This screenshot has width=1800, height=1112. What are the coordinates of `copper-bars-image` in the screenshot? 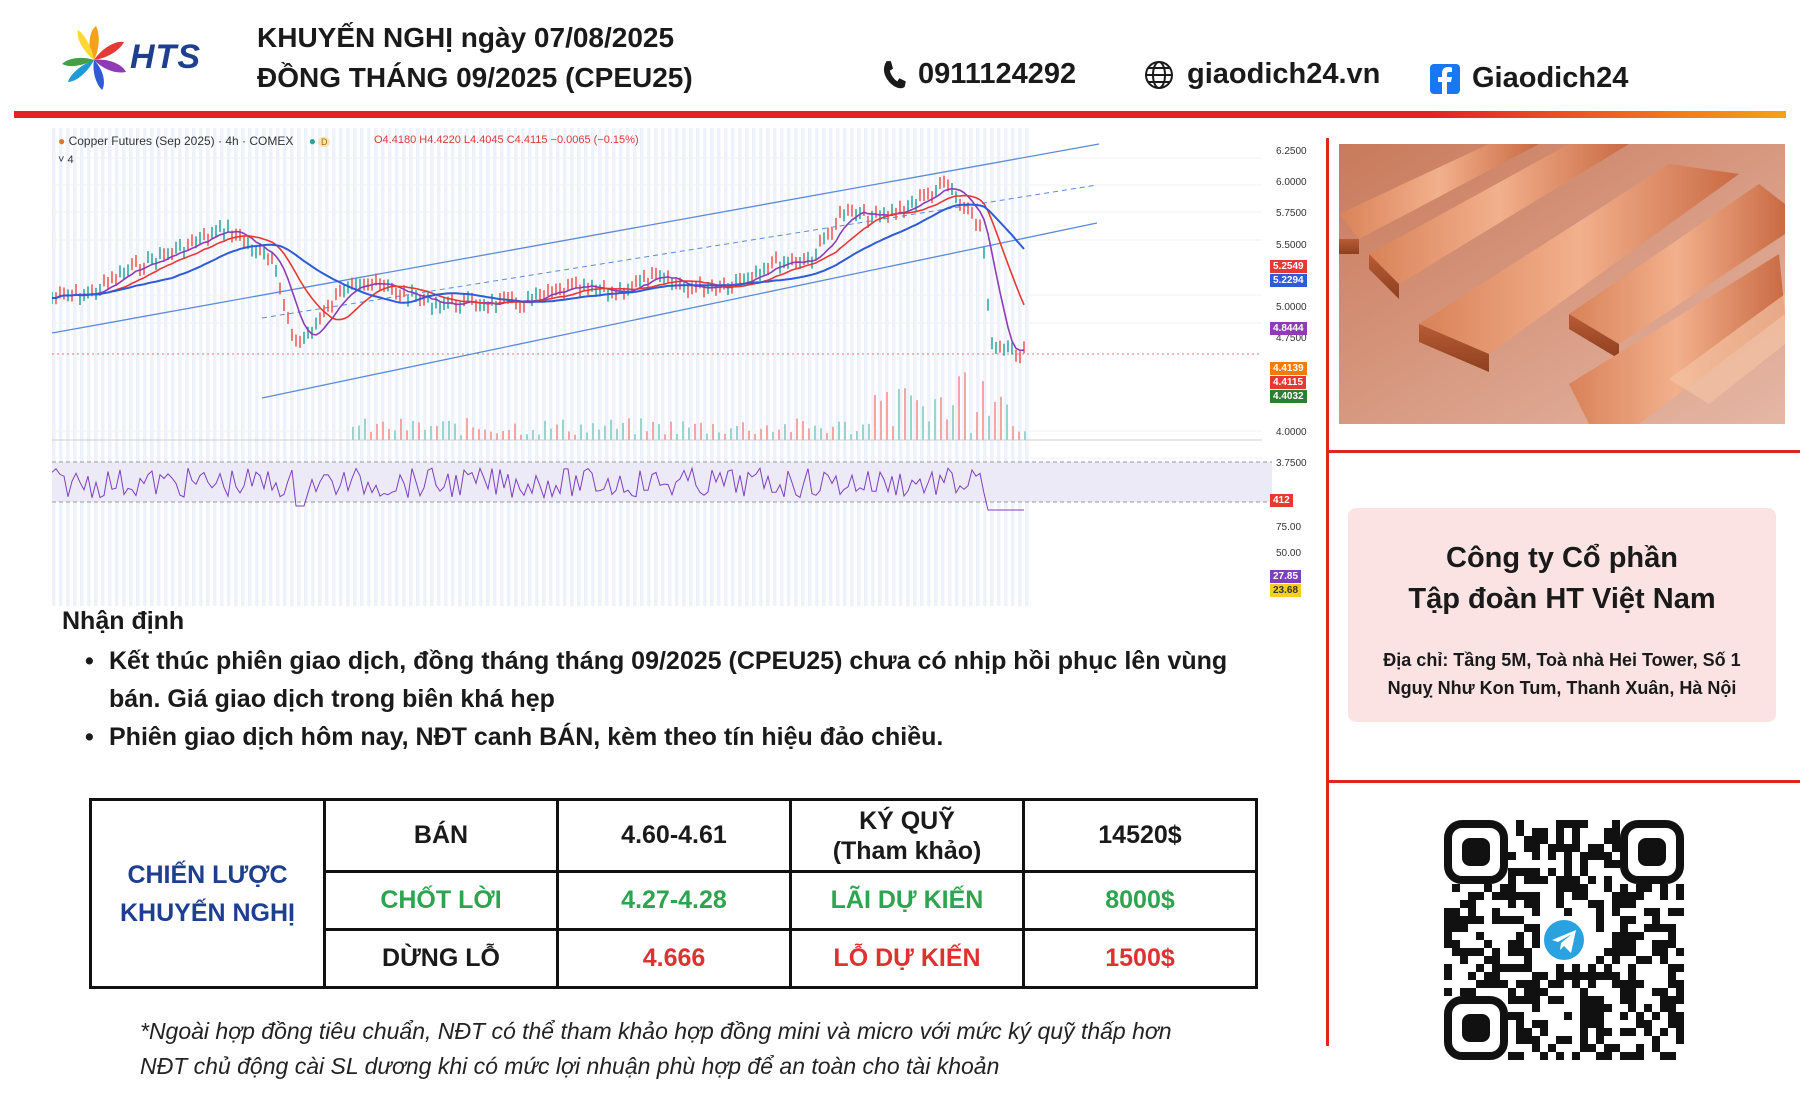 It's located at (1562, 284).